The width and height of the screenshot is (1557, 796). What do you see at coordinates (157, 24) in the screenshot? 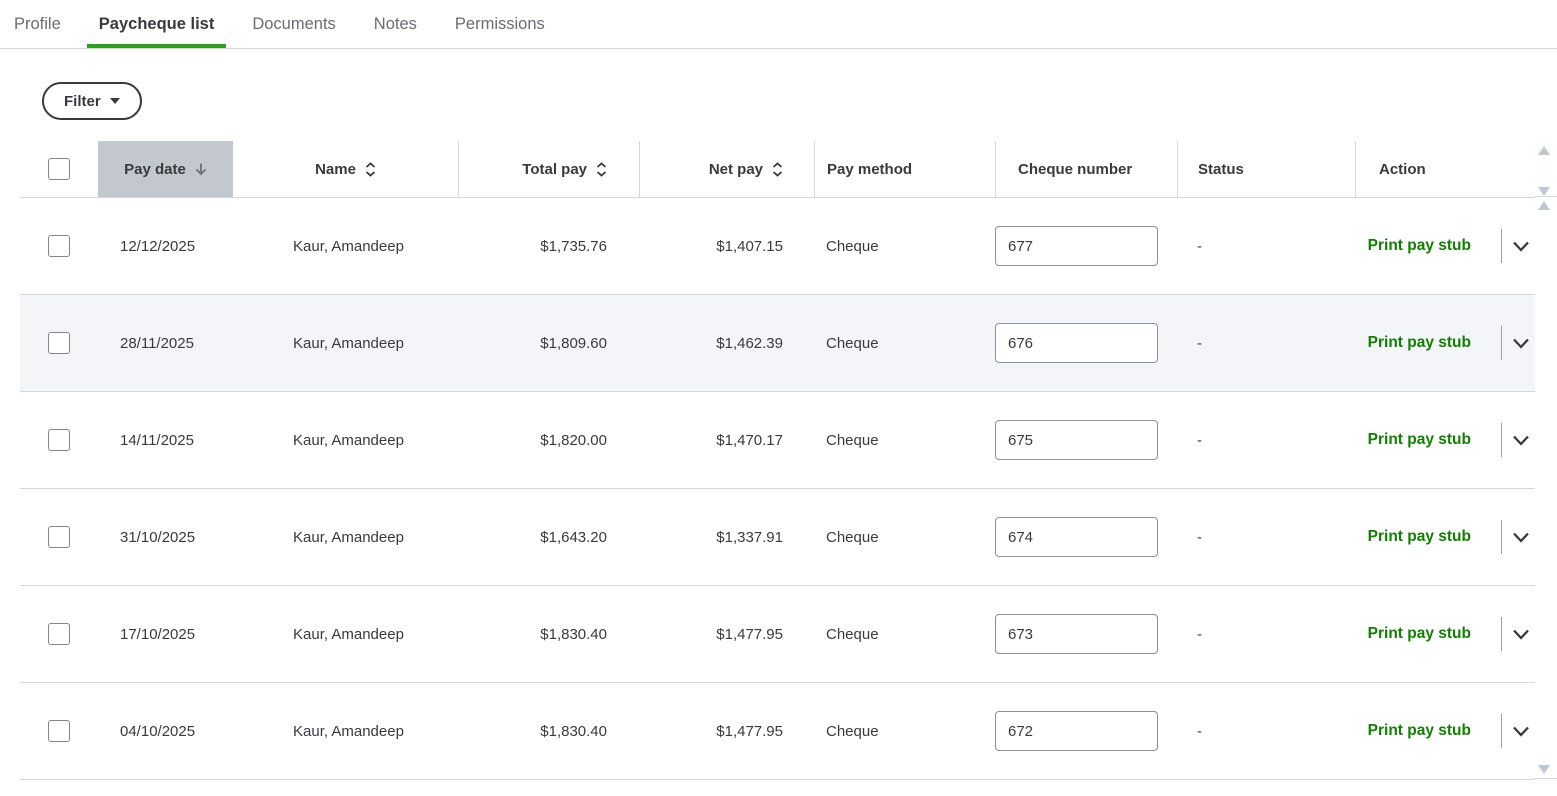
I see `tab-paycheque-list: Paycheque list` at bounding box center [157, 24].